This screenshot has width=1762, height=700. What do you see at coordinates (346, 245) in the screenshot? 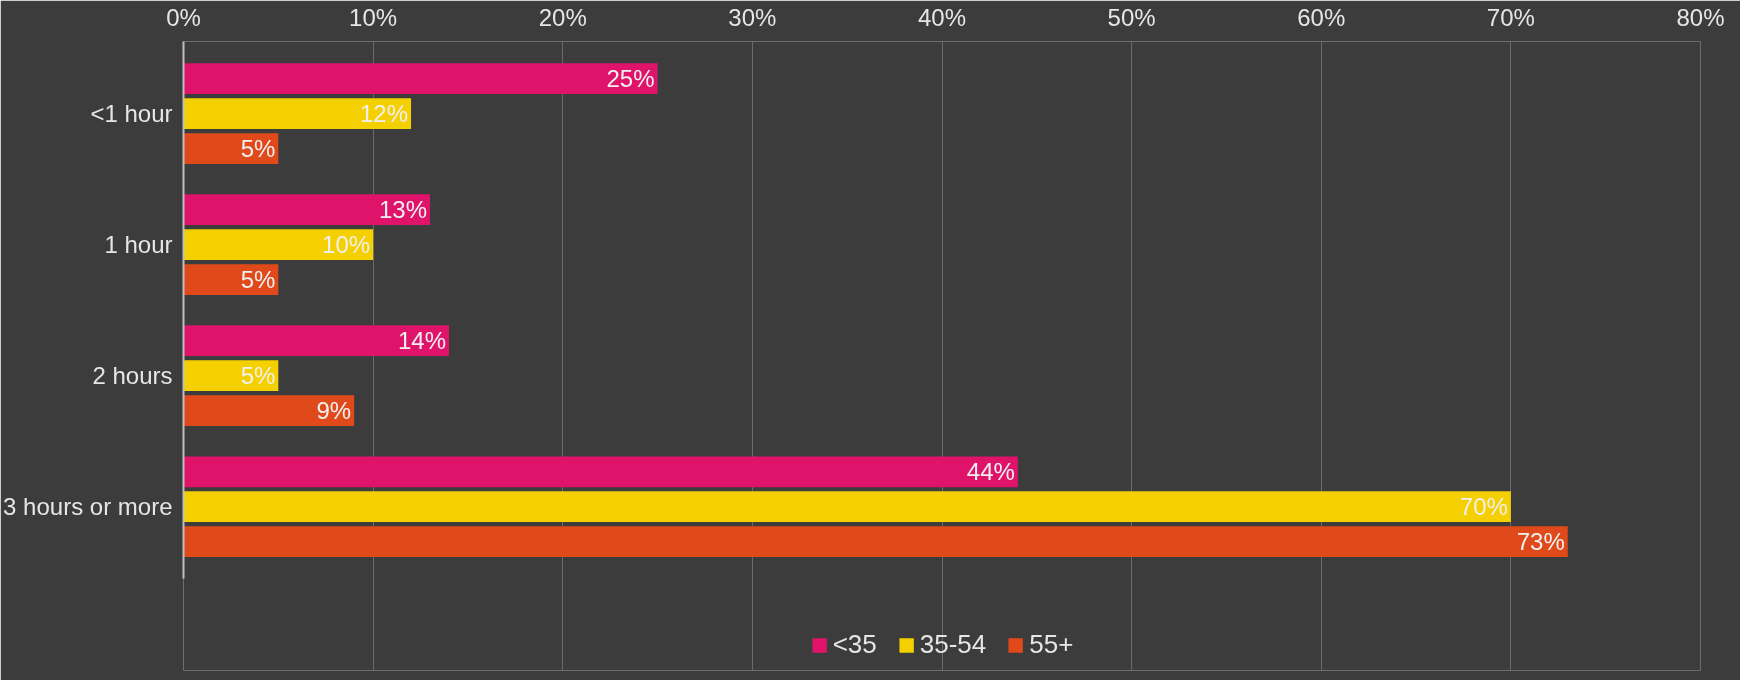
I see `data-label: 10%` at bounding box center [346, 245].